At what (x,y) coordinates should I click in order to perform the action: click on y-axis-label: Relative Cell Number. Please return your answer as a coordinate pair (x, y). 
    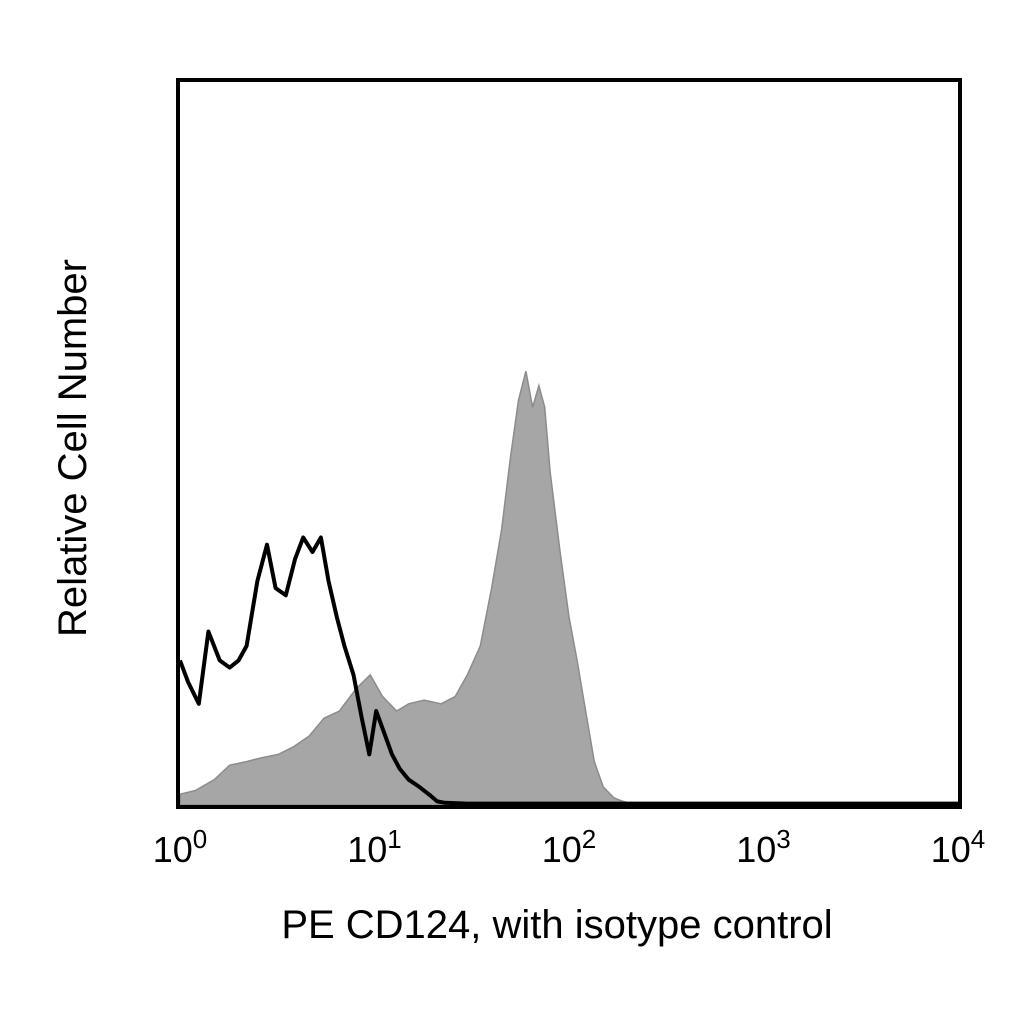
    Looking at the image, I should click on (73, 448).